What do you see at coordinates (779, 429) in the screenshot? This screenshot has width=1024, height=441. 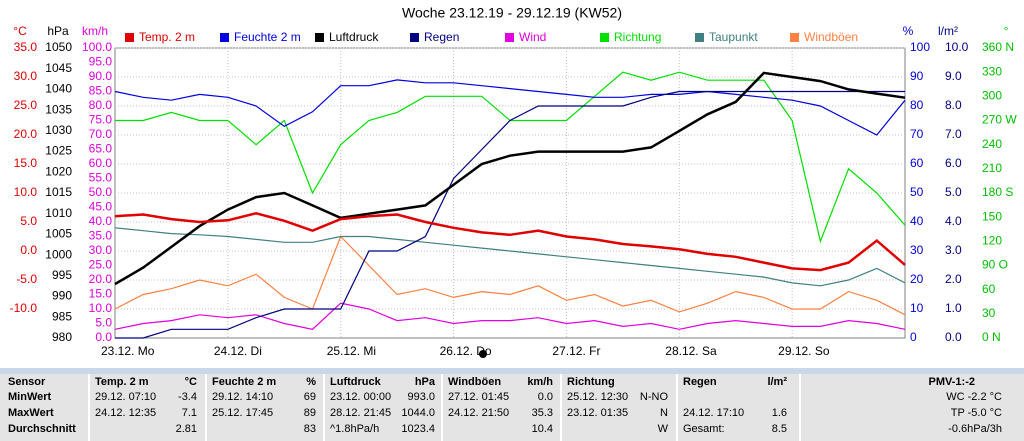 I see `table-value: 8.5` at bounding box center [779, 429].